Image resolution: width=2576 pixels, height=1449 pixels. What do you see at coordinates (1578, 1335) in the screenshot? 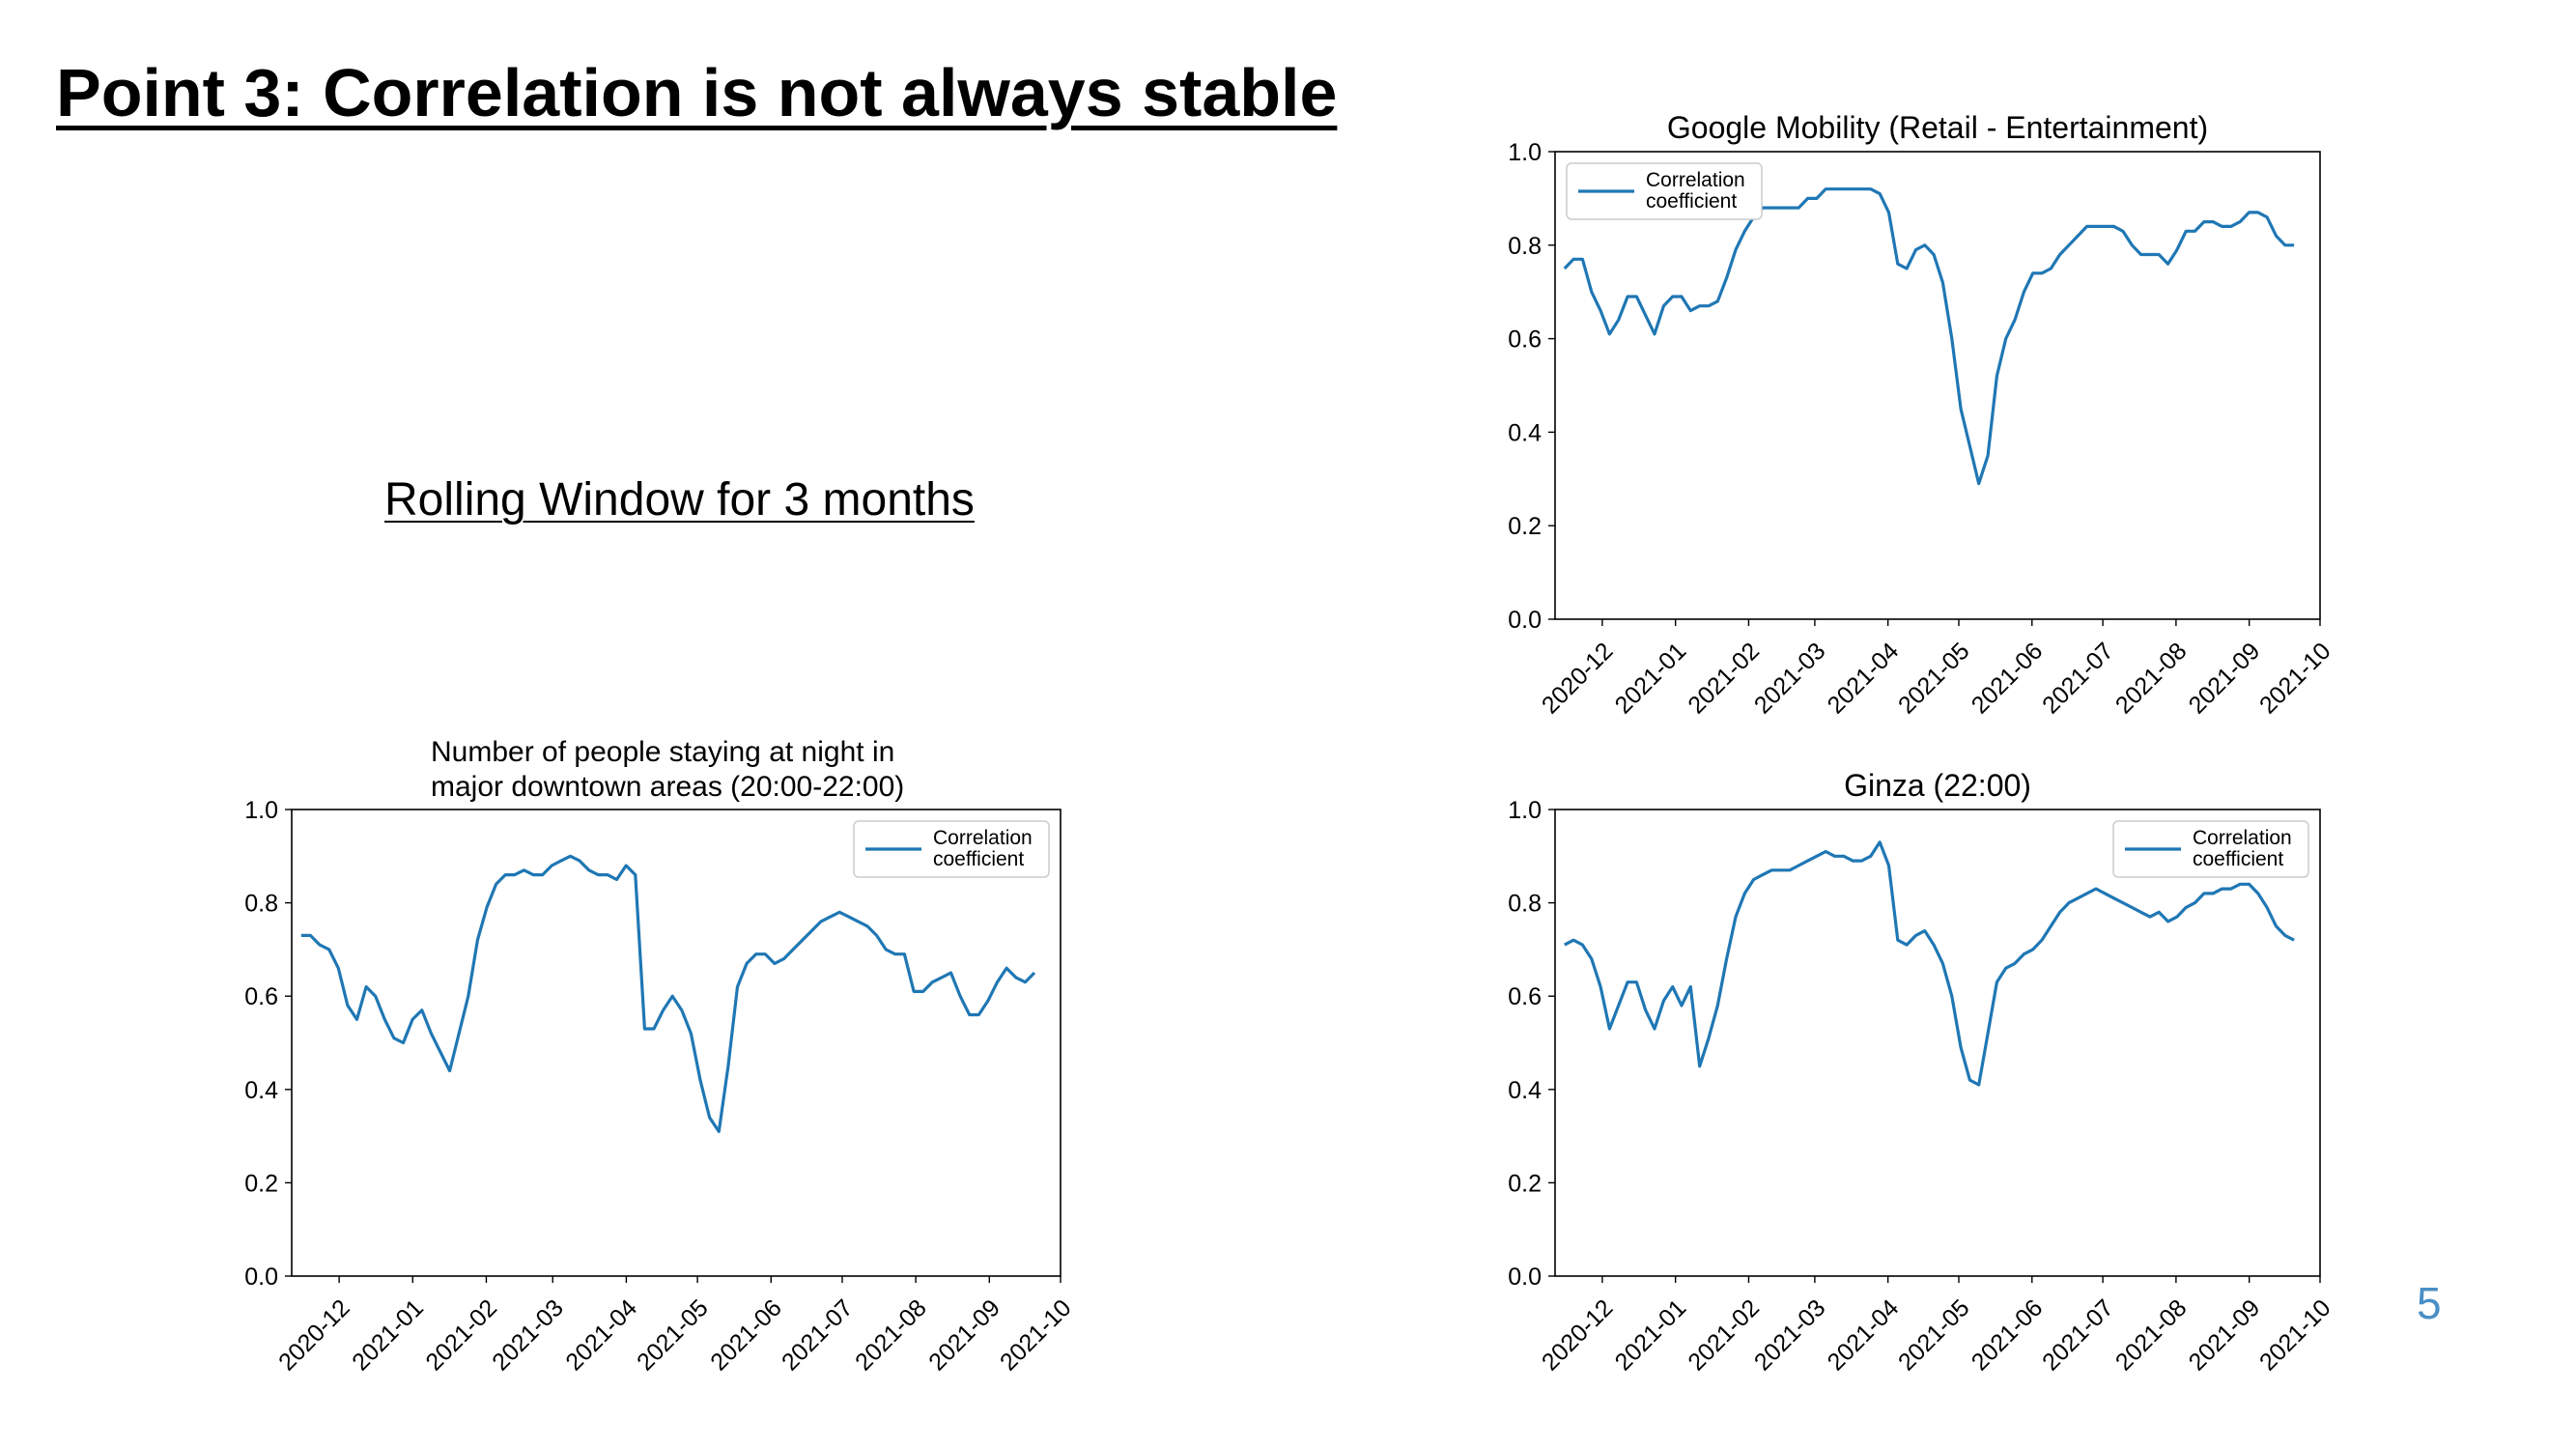
I see `x-tick-label: 2020-12` at bounding box center [1578, 1335].